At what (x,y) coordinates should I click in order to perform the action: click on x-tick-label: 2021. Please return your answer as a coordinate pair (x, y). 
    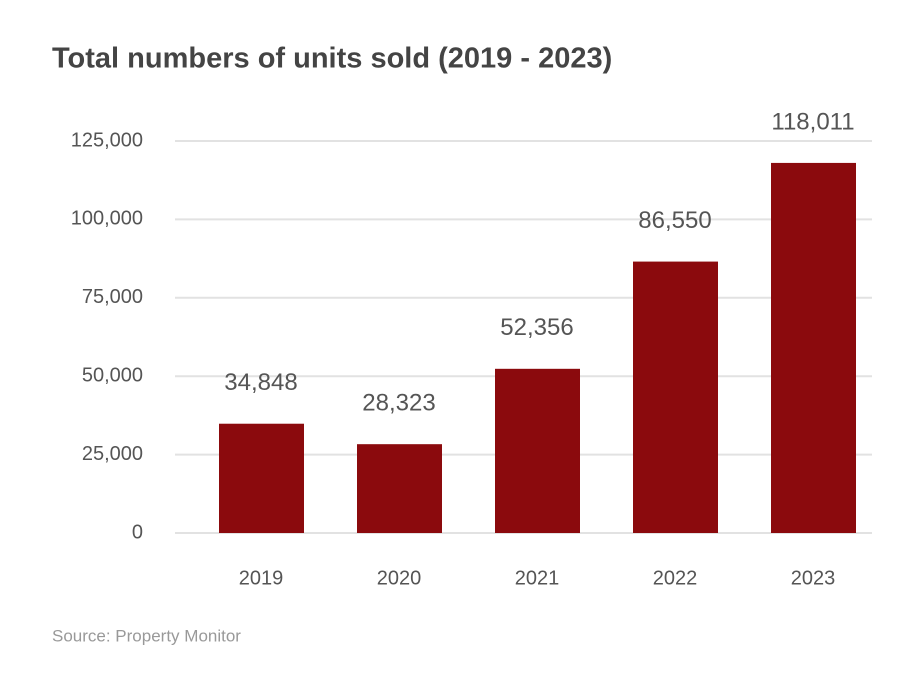
    Looking at the image, I should click on (537, 578).